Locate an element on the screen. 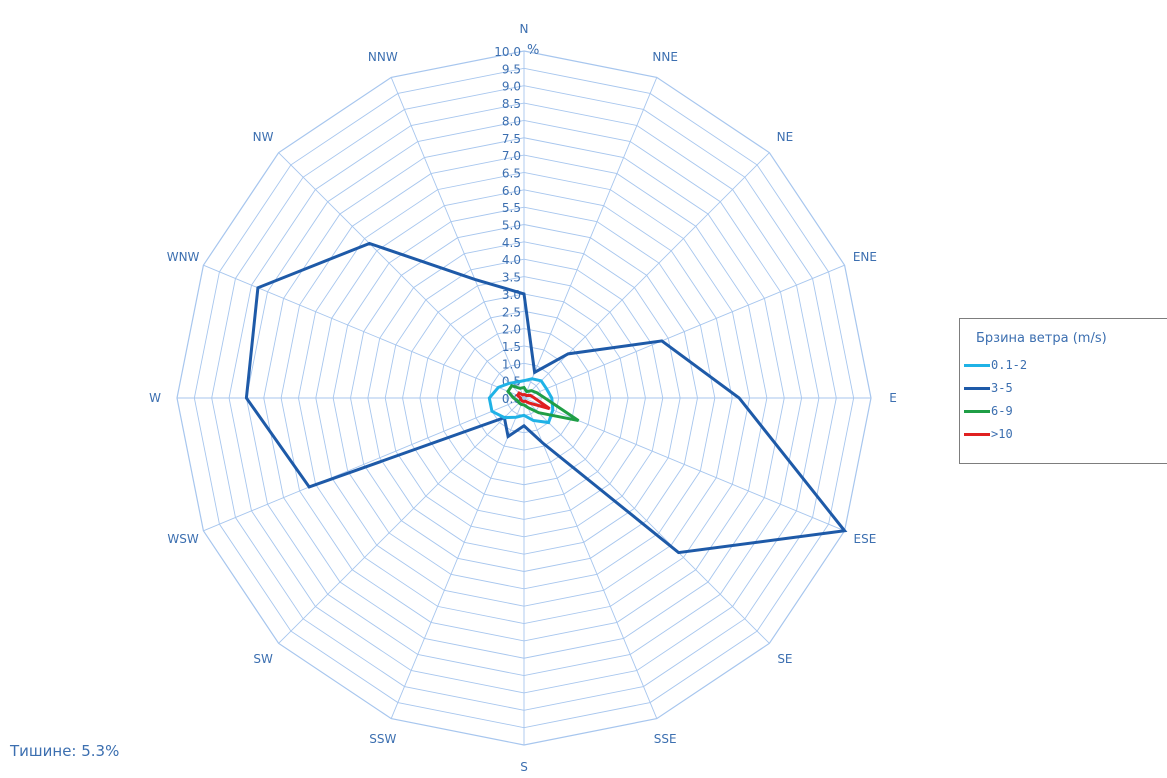 This screenshot has width=1167, height=778. direction-label-nw: NW is located at coordinates (263, 137).